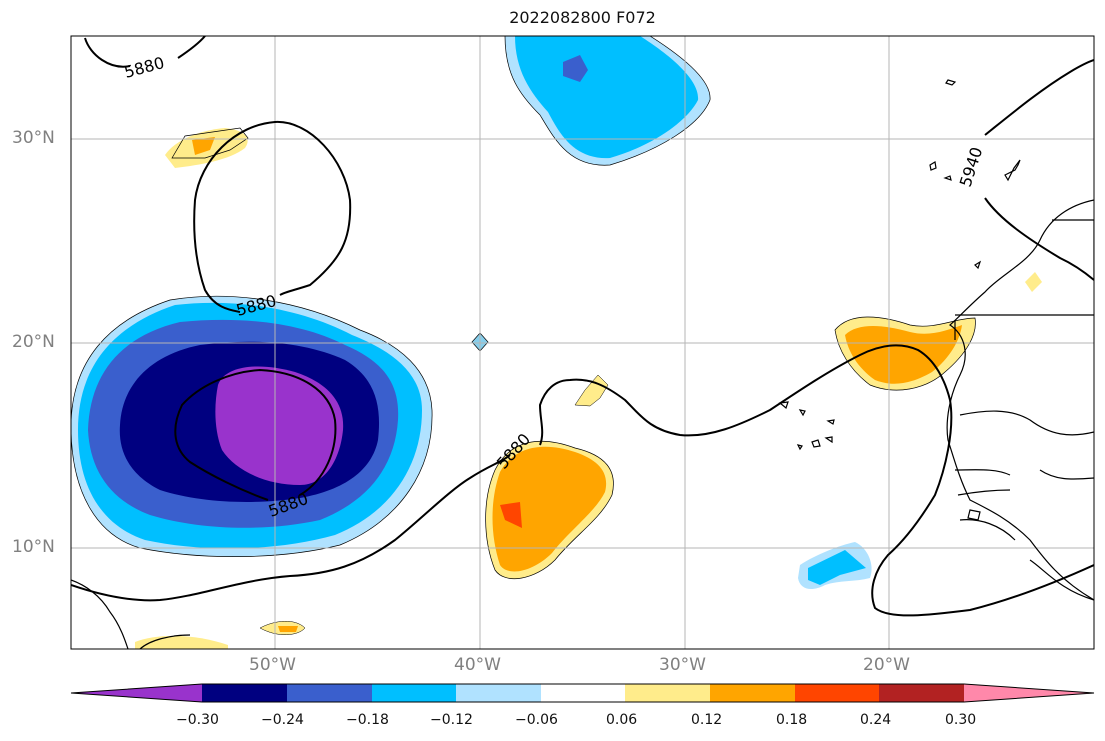  I want to click on positive-anomaly-south, so click(549, 509).